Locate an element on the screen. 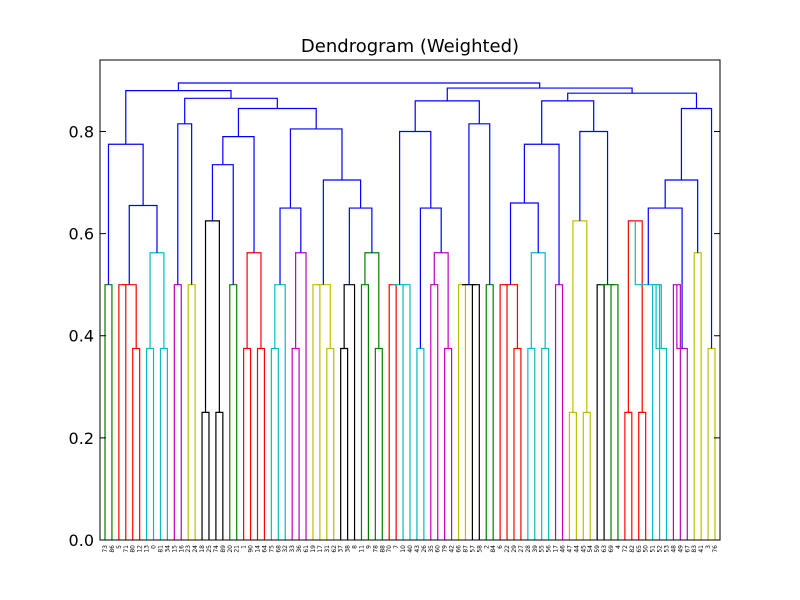 The image size is (800, 600). y-tick-label: 0.0 is located at coordinates (81, 540).